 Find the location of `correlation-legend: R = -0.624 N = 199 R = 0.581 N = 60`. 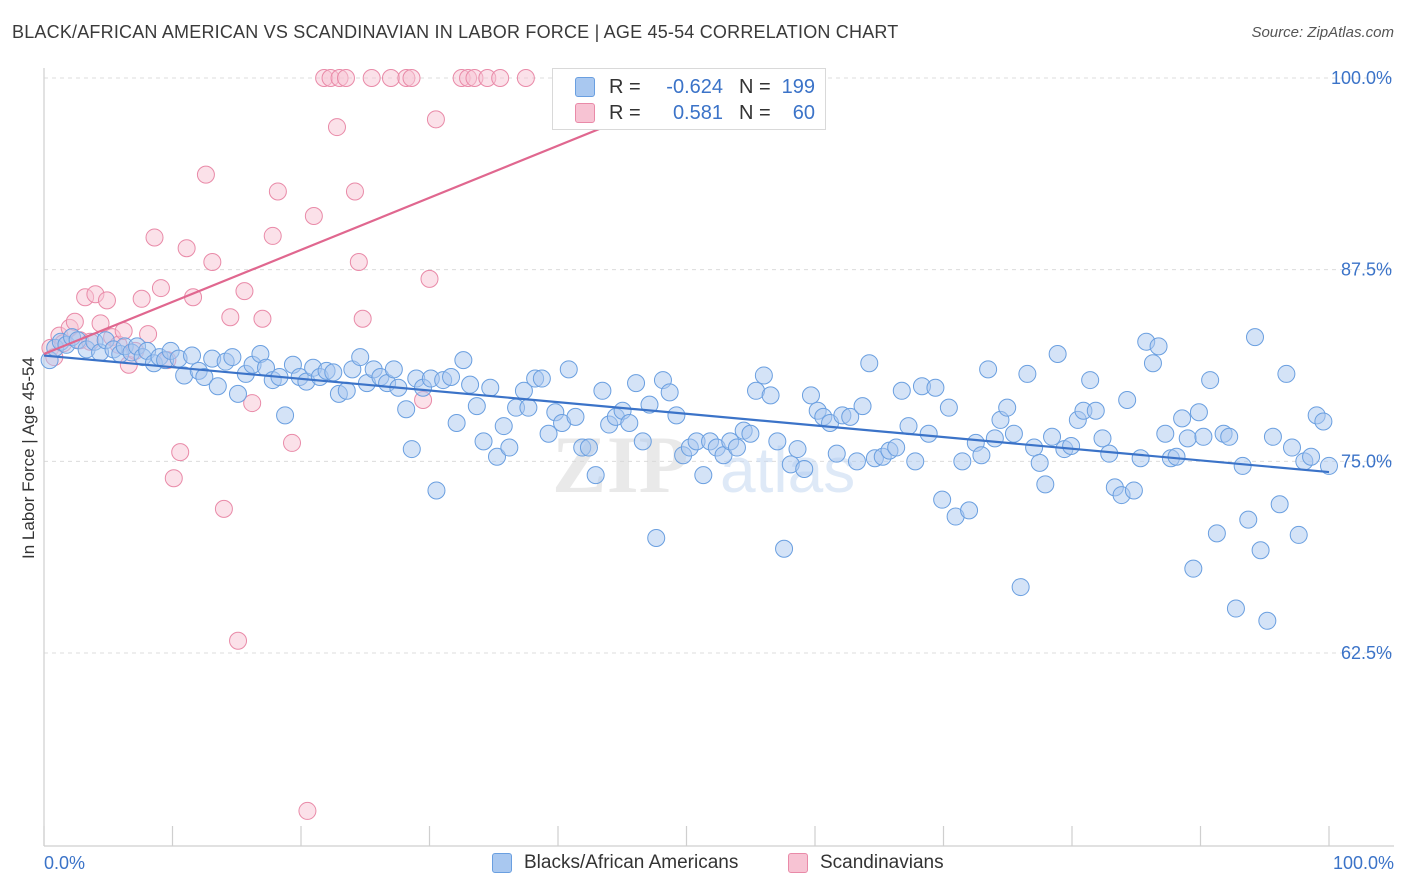

correlation-legend: R = -0.624 N = 199 R = 0.581 N = 60 is located at coordinates (689, 99).